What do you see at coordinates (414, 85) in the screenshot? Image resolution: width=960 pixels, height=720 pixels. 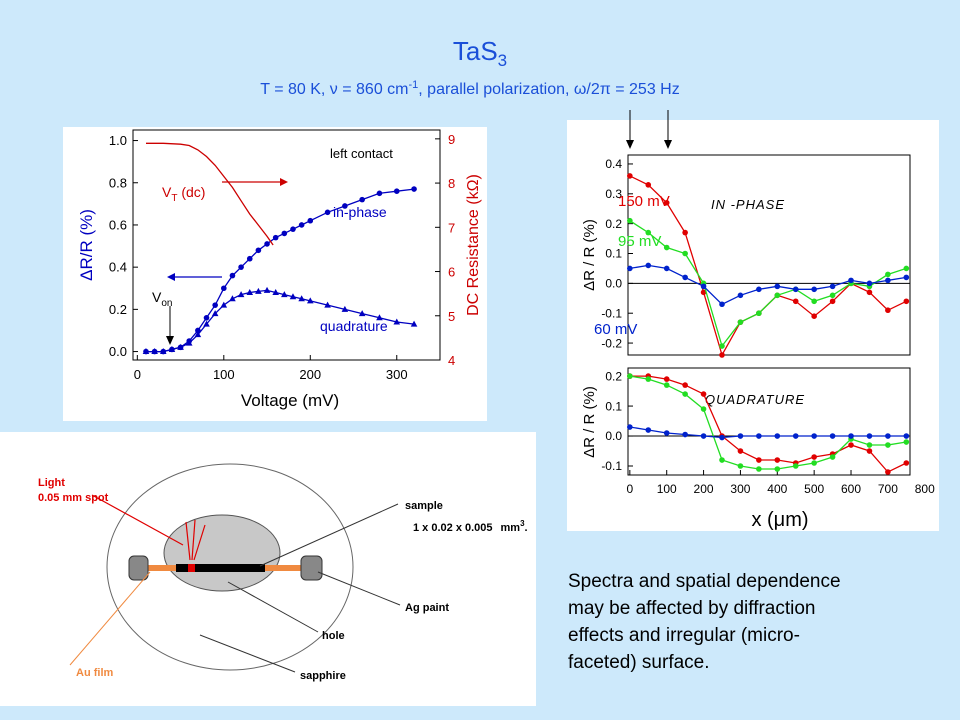 I see `subtitle-sup: -1` at bounding box center [414, 85].